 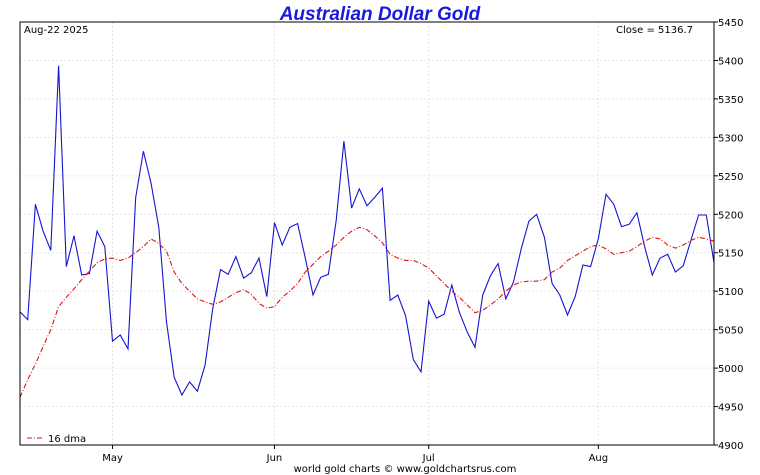 What do you see at coordinates (730, 331) in the screenshot?
I see `y-tick-label: 5050` at bounding box center [730, 331].